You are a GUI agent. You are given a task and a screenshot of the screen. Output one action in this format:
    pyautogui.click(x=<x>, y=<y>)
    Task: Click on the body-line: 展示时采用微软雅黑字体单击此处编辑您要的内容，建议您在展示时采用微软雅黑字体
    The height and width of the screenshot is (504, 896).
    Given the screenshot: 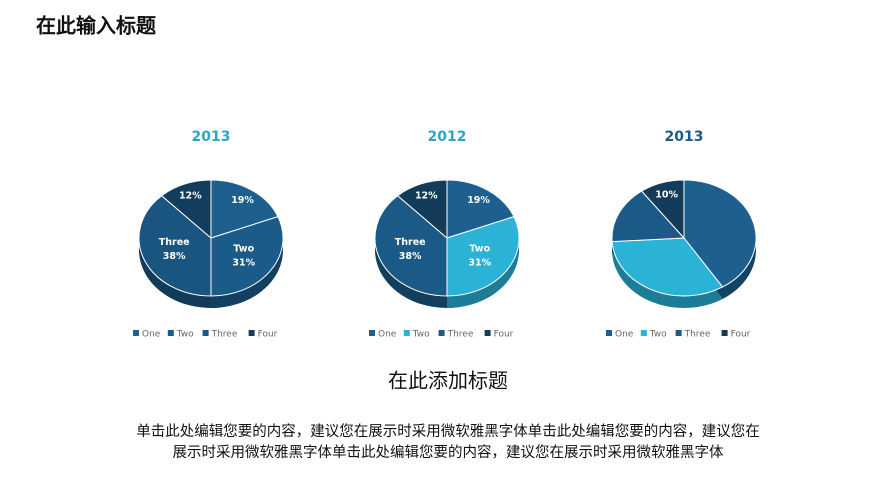 What is the action you would take?
    pyautogui.click(x=448, y=452)
    